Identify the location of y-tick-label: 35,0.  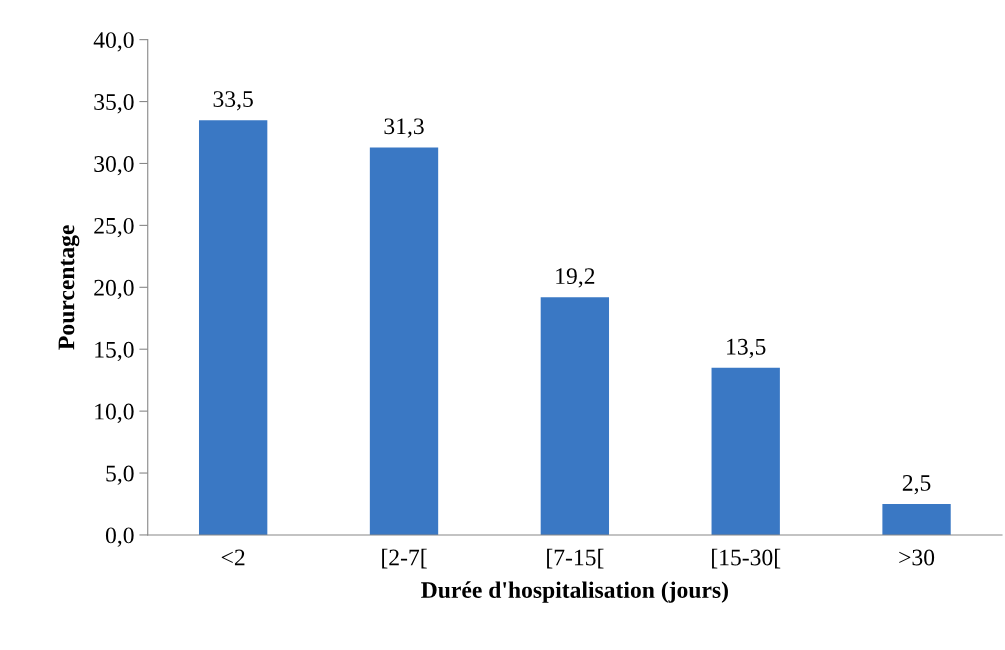
(114, 104).